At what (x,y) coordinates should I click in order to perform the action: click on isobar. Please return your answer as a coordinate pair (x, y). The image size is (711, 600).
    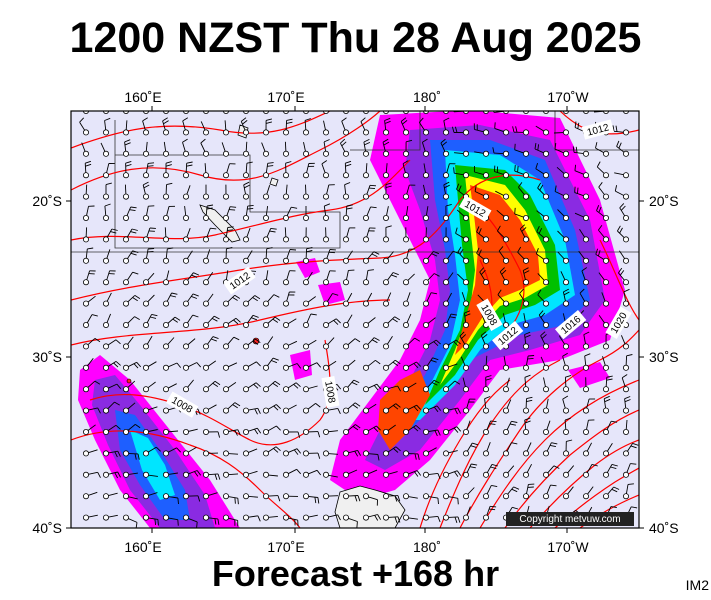
    Looking at the image, I should click on (231, 322).